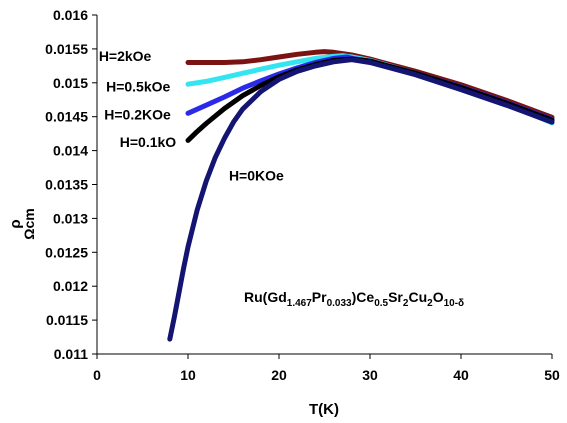  Describe the element at coordinates (70, 218) in the screenshot. I see `y-tick-label: 0.013` at that location.